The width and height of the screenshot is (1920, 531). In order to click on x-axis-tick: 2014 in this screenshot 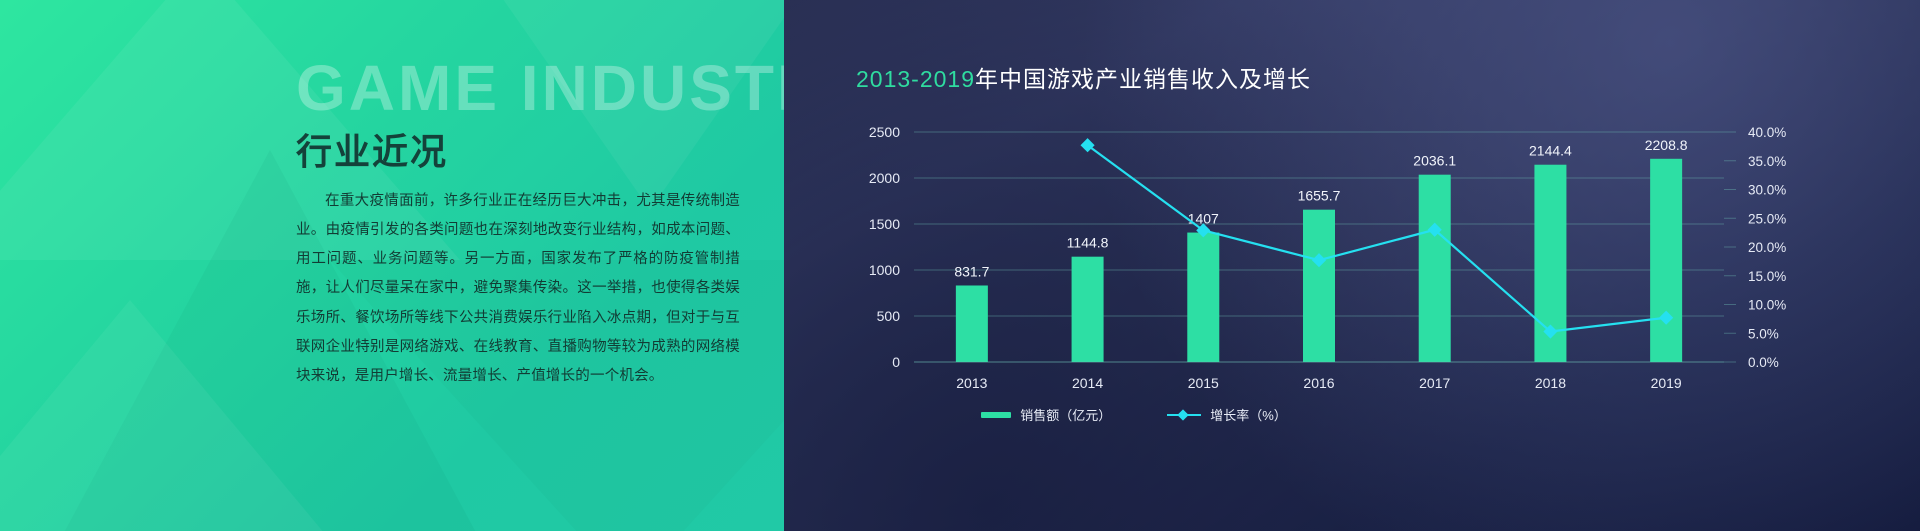, I will do `click(1087, 383)`.